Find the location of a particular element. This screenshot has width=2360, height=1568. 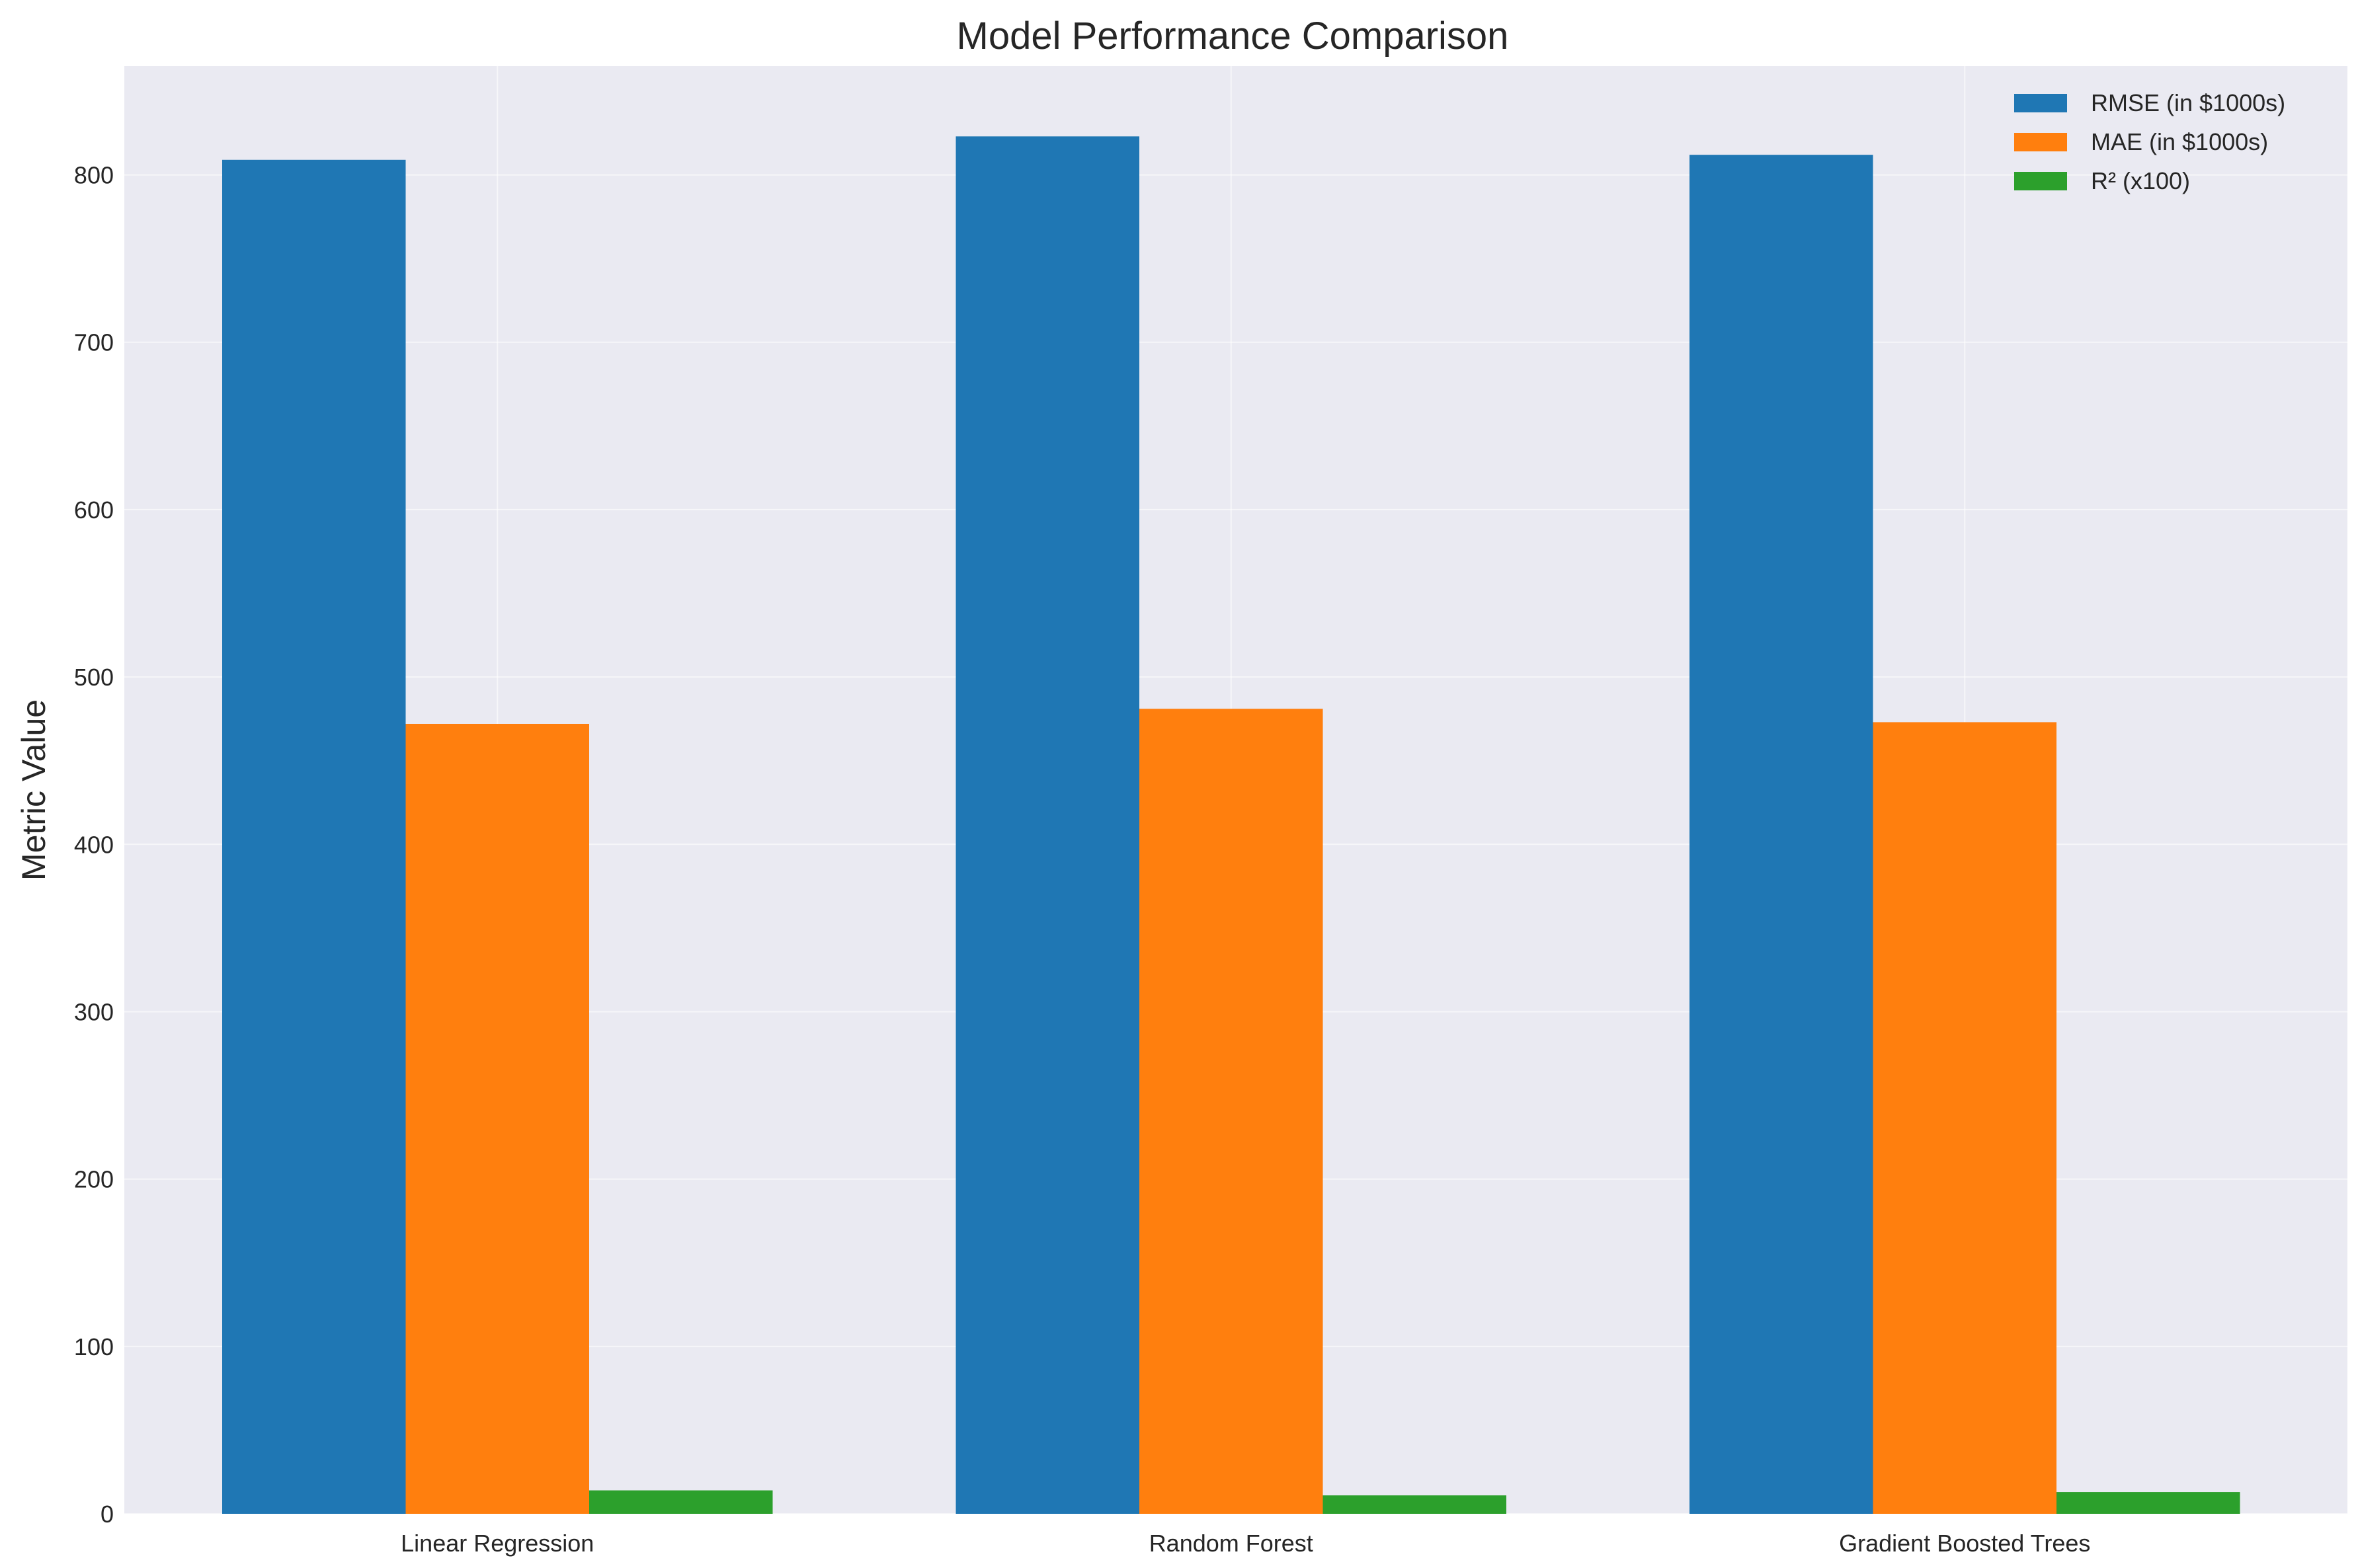

chart-title: Model Performance Comparison is located at coordinates (1233, 36).